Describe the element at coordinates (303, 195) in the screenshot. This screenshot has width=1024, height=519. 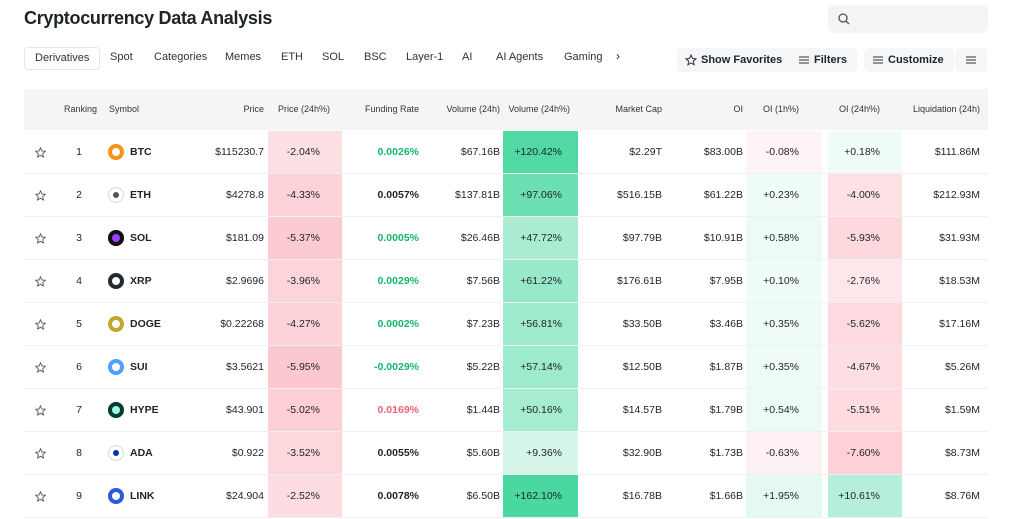
I see `table-cell: -4.33%` at that location.